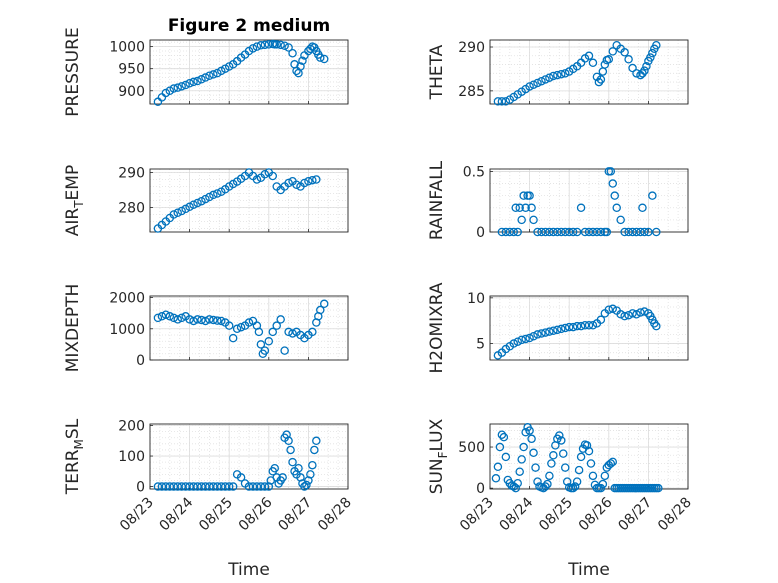 The height and width of the screenshot is (583, 778). I want to click on y-axis-label: TERRMSL, so click(74, 456).